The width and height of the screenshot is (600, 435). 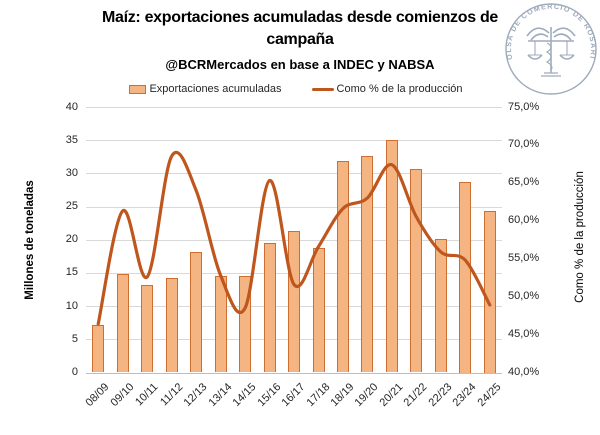 I want to click on legend-item-percent: Como % de la producción, so click(x=387, y=89).